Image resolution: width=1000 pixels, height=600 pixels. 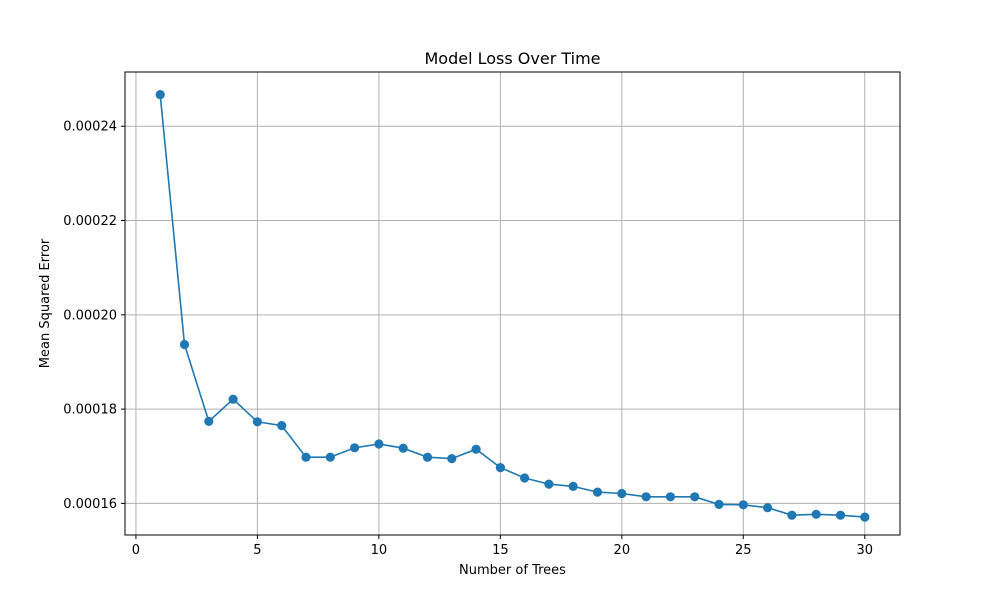 I want to click on y-tick-label: 0.00024, so click(x=90, y=127).